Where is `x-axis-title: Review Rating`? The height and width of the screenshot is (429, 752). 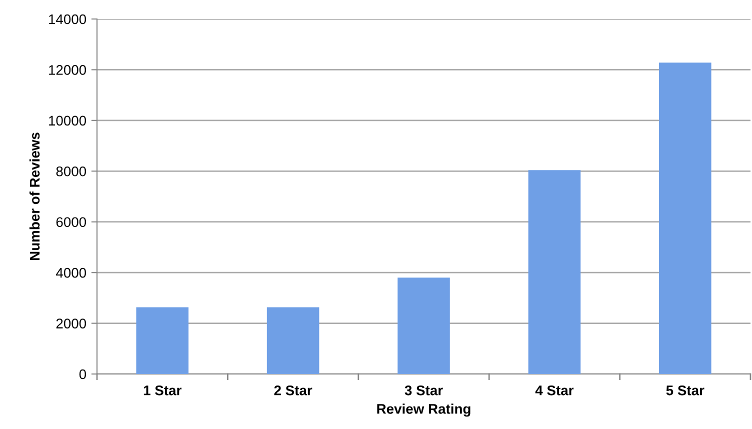
x-axis-title: Review Rating is located at coordinates (423, 410).